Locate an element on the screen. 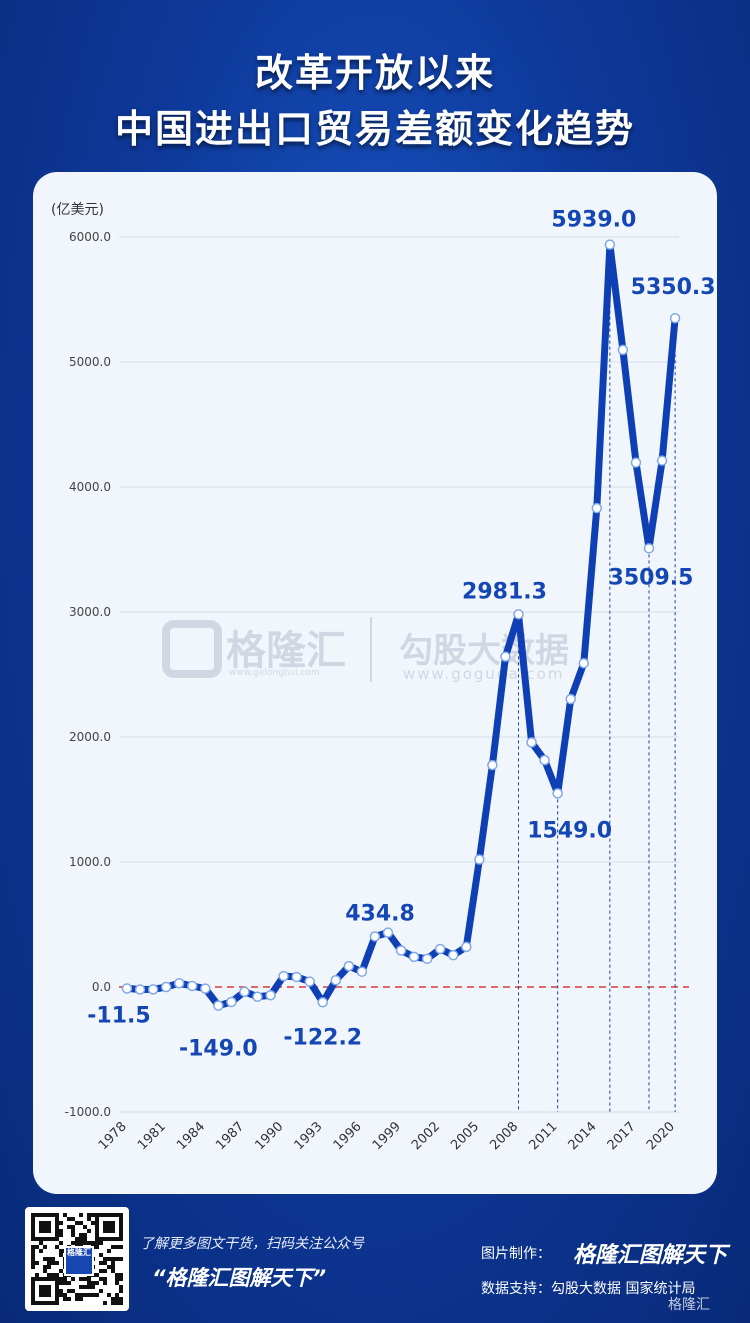  title-line-2: 中国进出口贸易差额变化趋势 is located at coordinates (374, 129).